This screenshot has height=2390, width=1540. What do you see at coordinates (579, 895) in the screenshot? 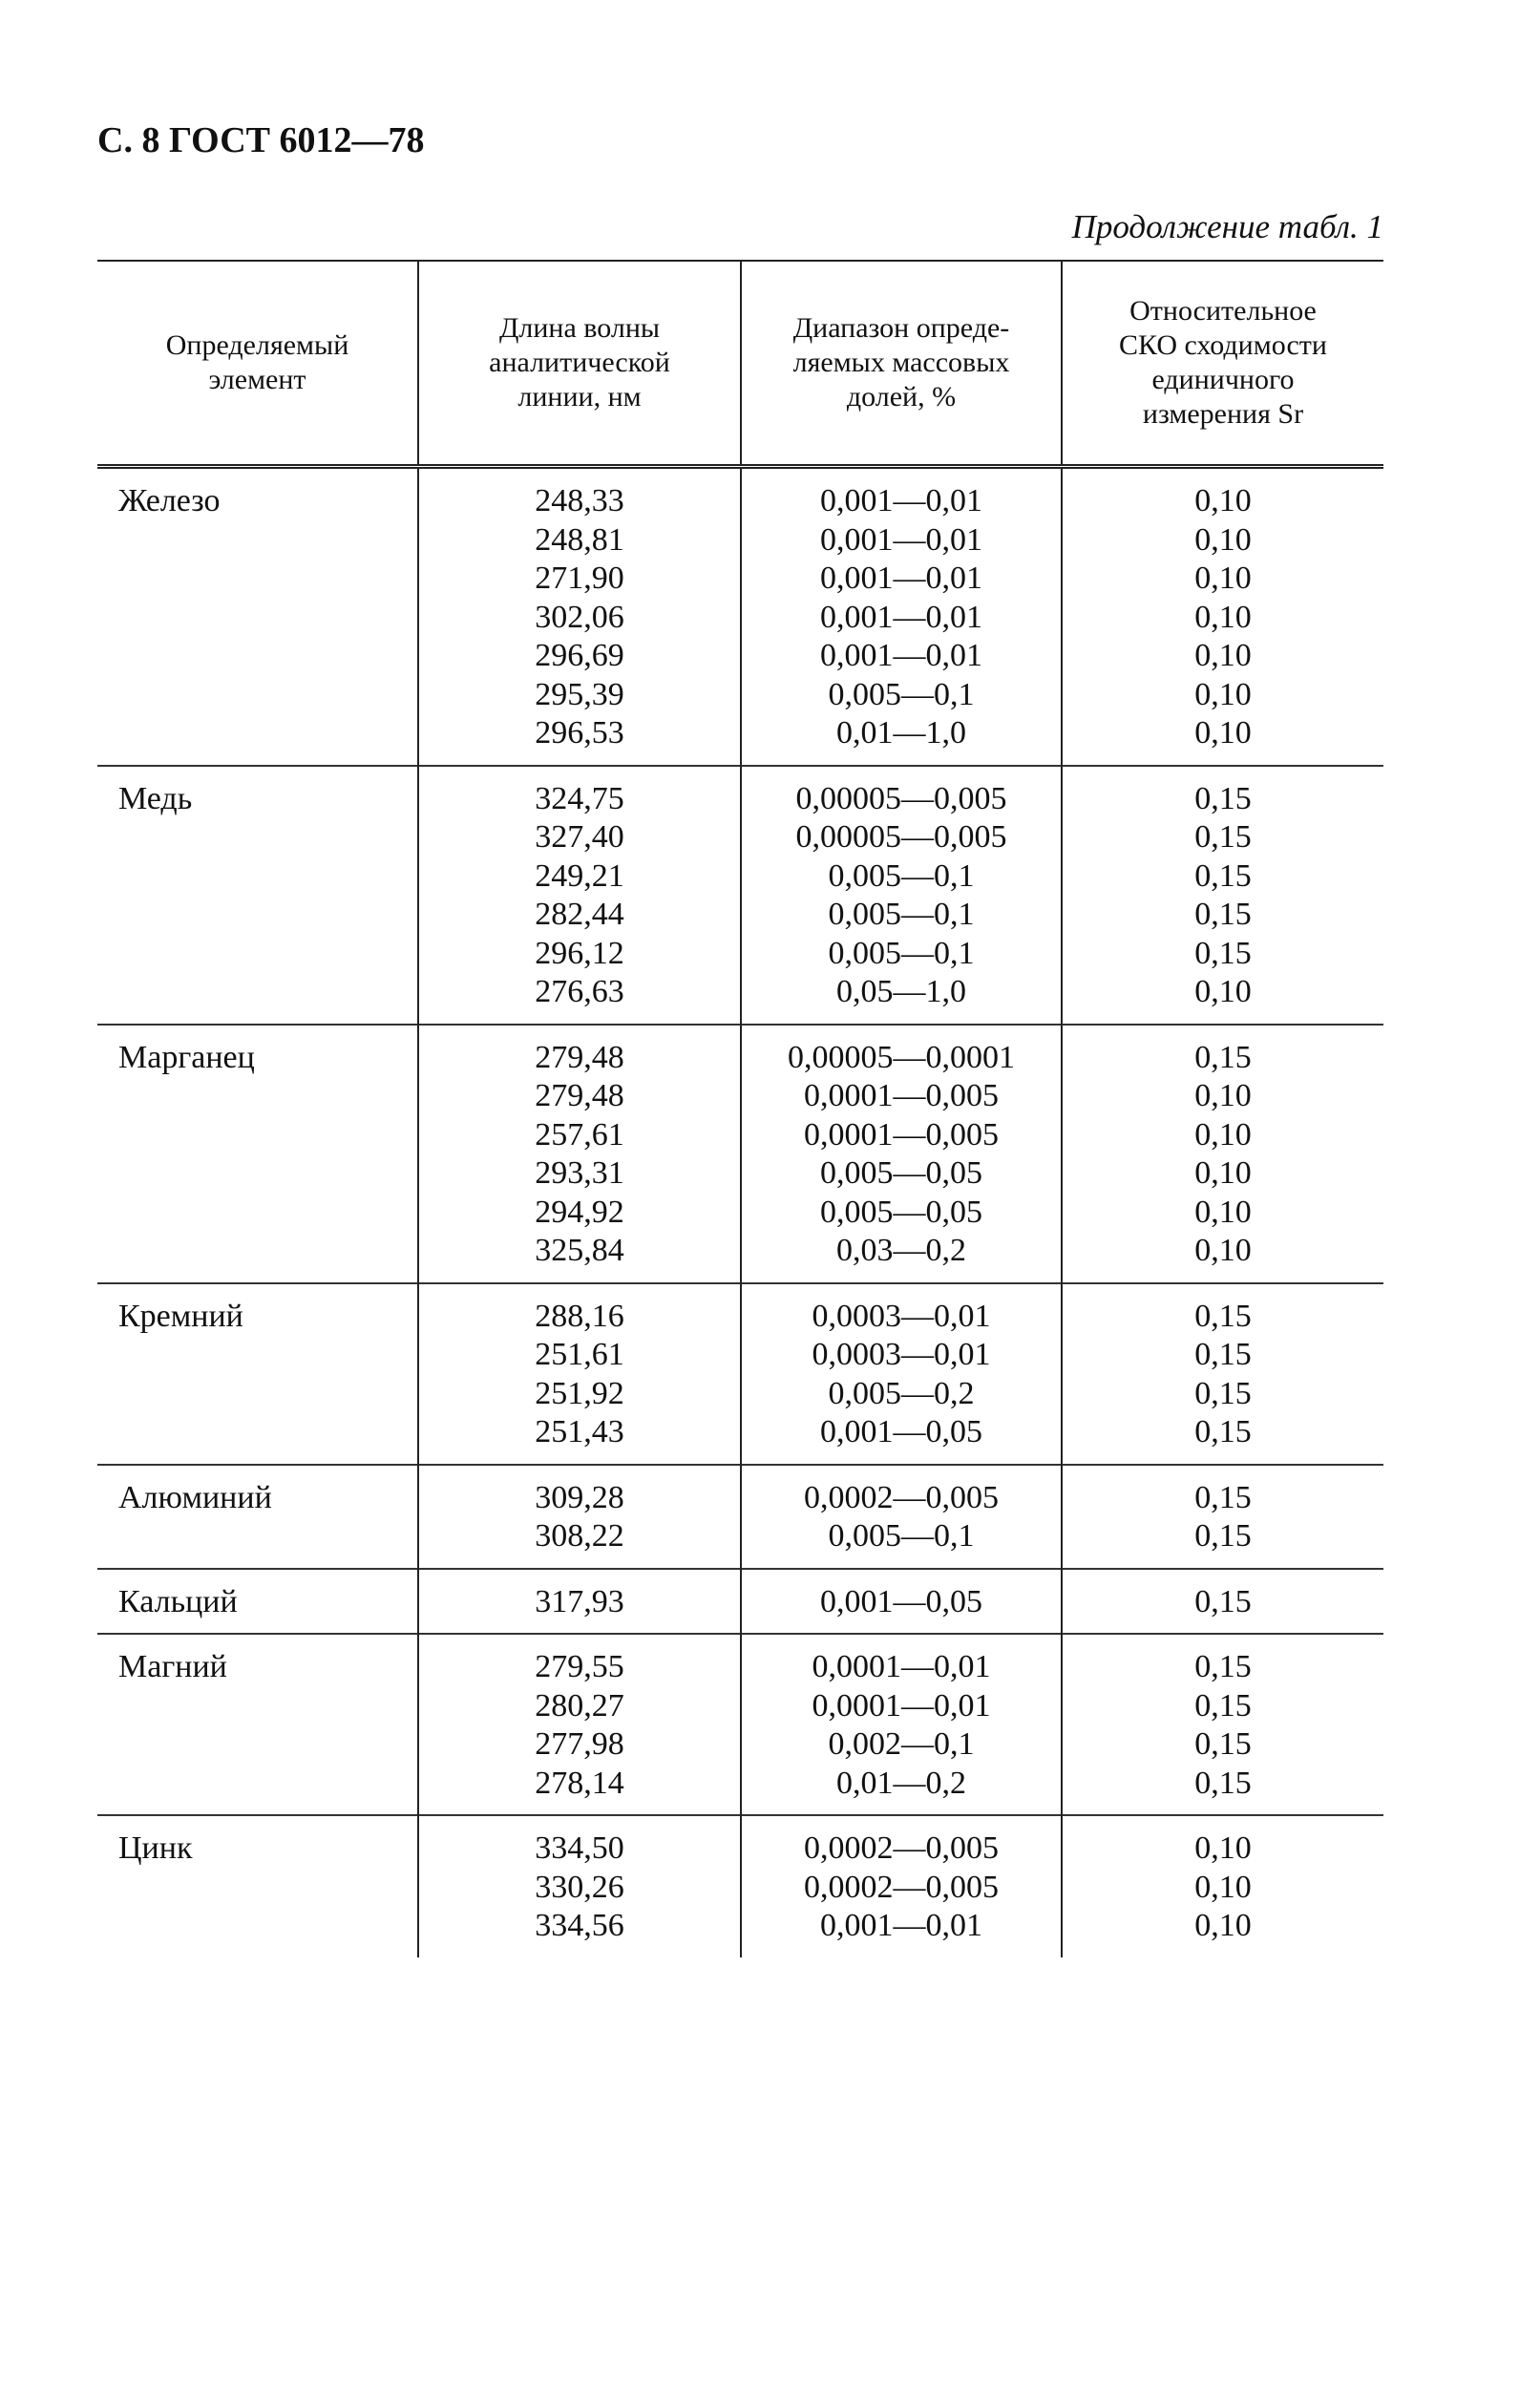
I see `value-cell: 324,75 327,40 249,21 282,44 296,12 276,63` at bounding box center [579, 895].